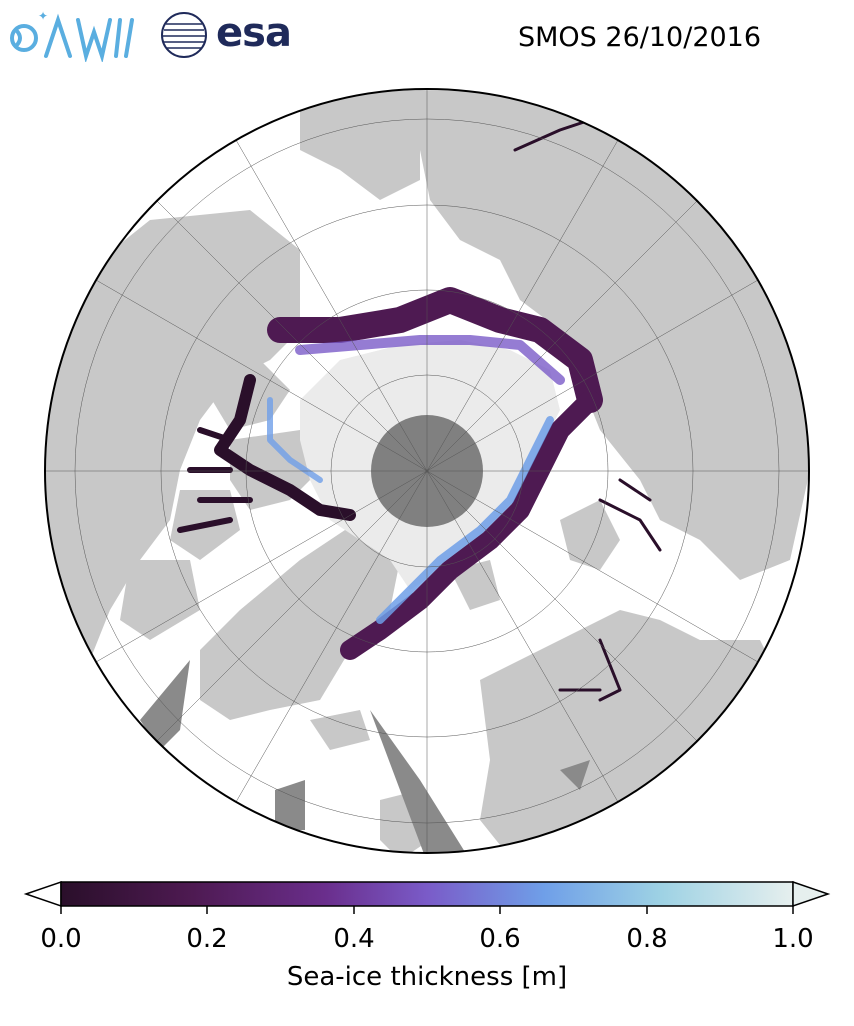  What do you see at coordinates (811, 894) in the screenshot?
I see `colorbar-extend-max` at bounding box center [811, 894].